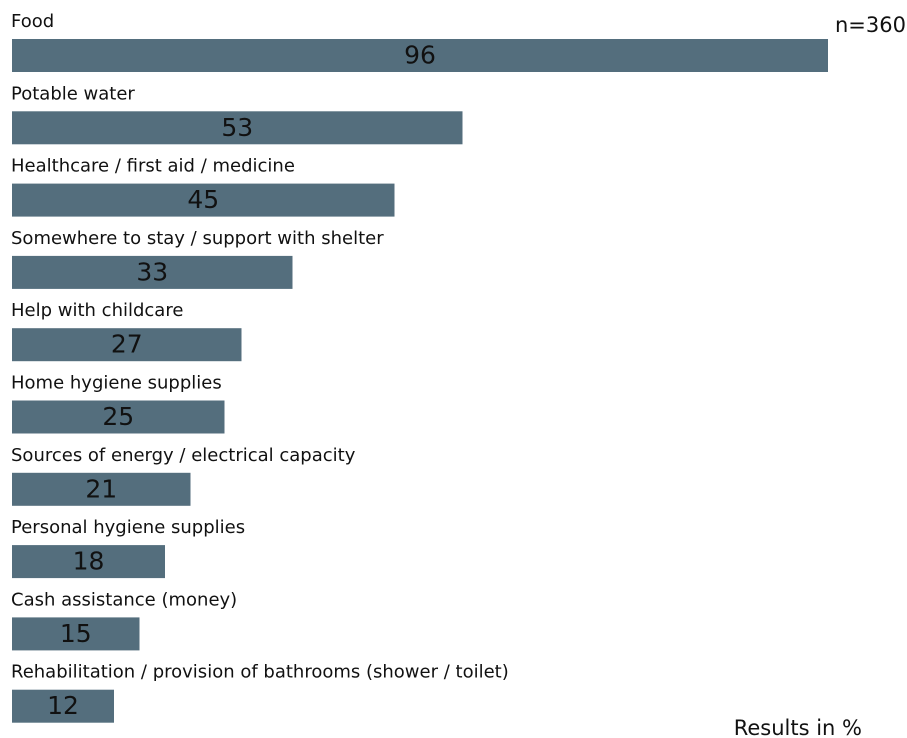 The image size is (907, 738). I want to click on category-label: Cash assistance (money), so click(124, 599).